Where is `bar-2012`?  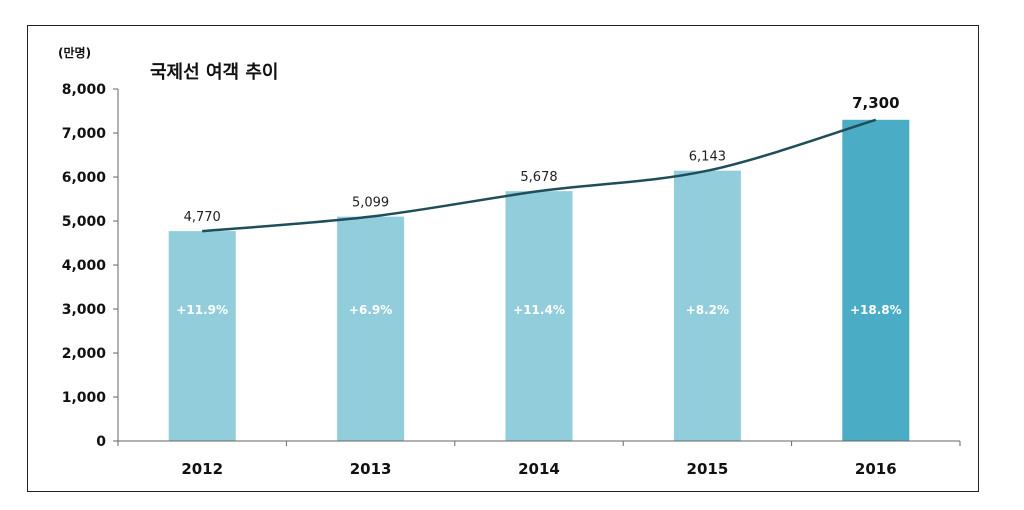 bar-2012 is located at coordinates (202, 336).